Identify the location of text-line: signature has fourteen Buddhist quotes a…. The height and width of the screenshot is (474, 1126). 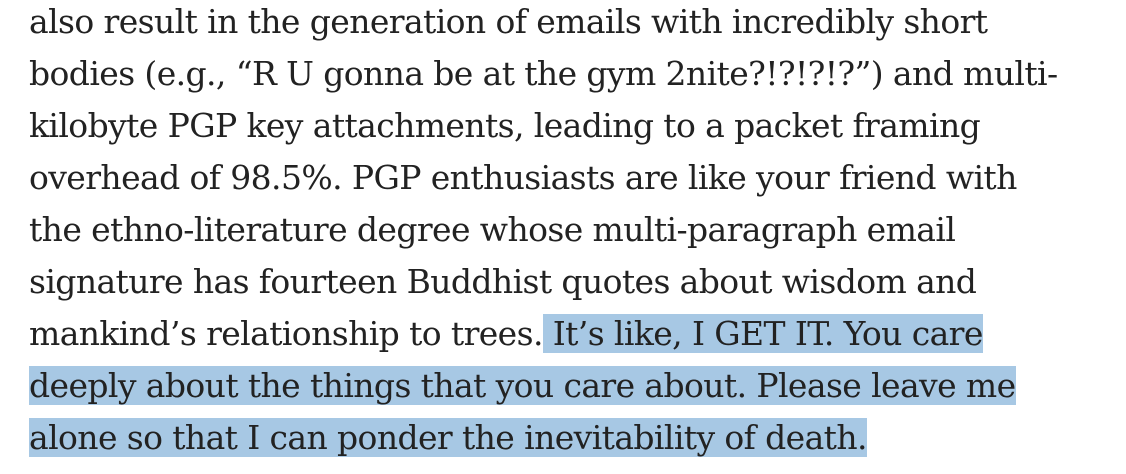
(503, 282).